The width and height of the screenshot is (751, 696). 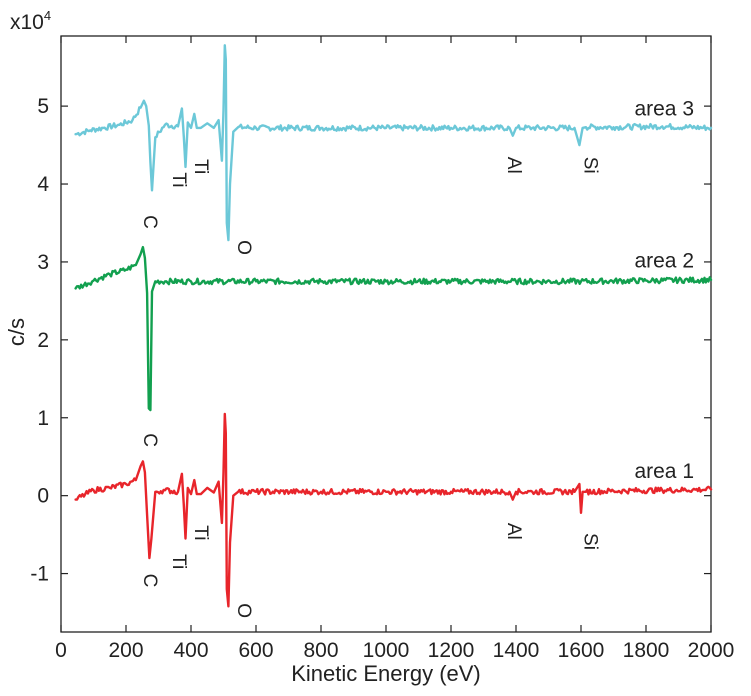 What do you see at coordinates (39, 574) in the screenshot?
I see `y-tick-label: -1` at bounding box center [39, 574].